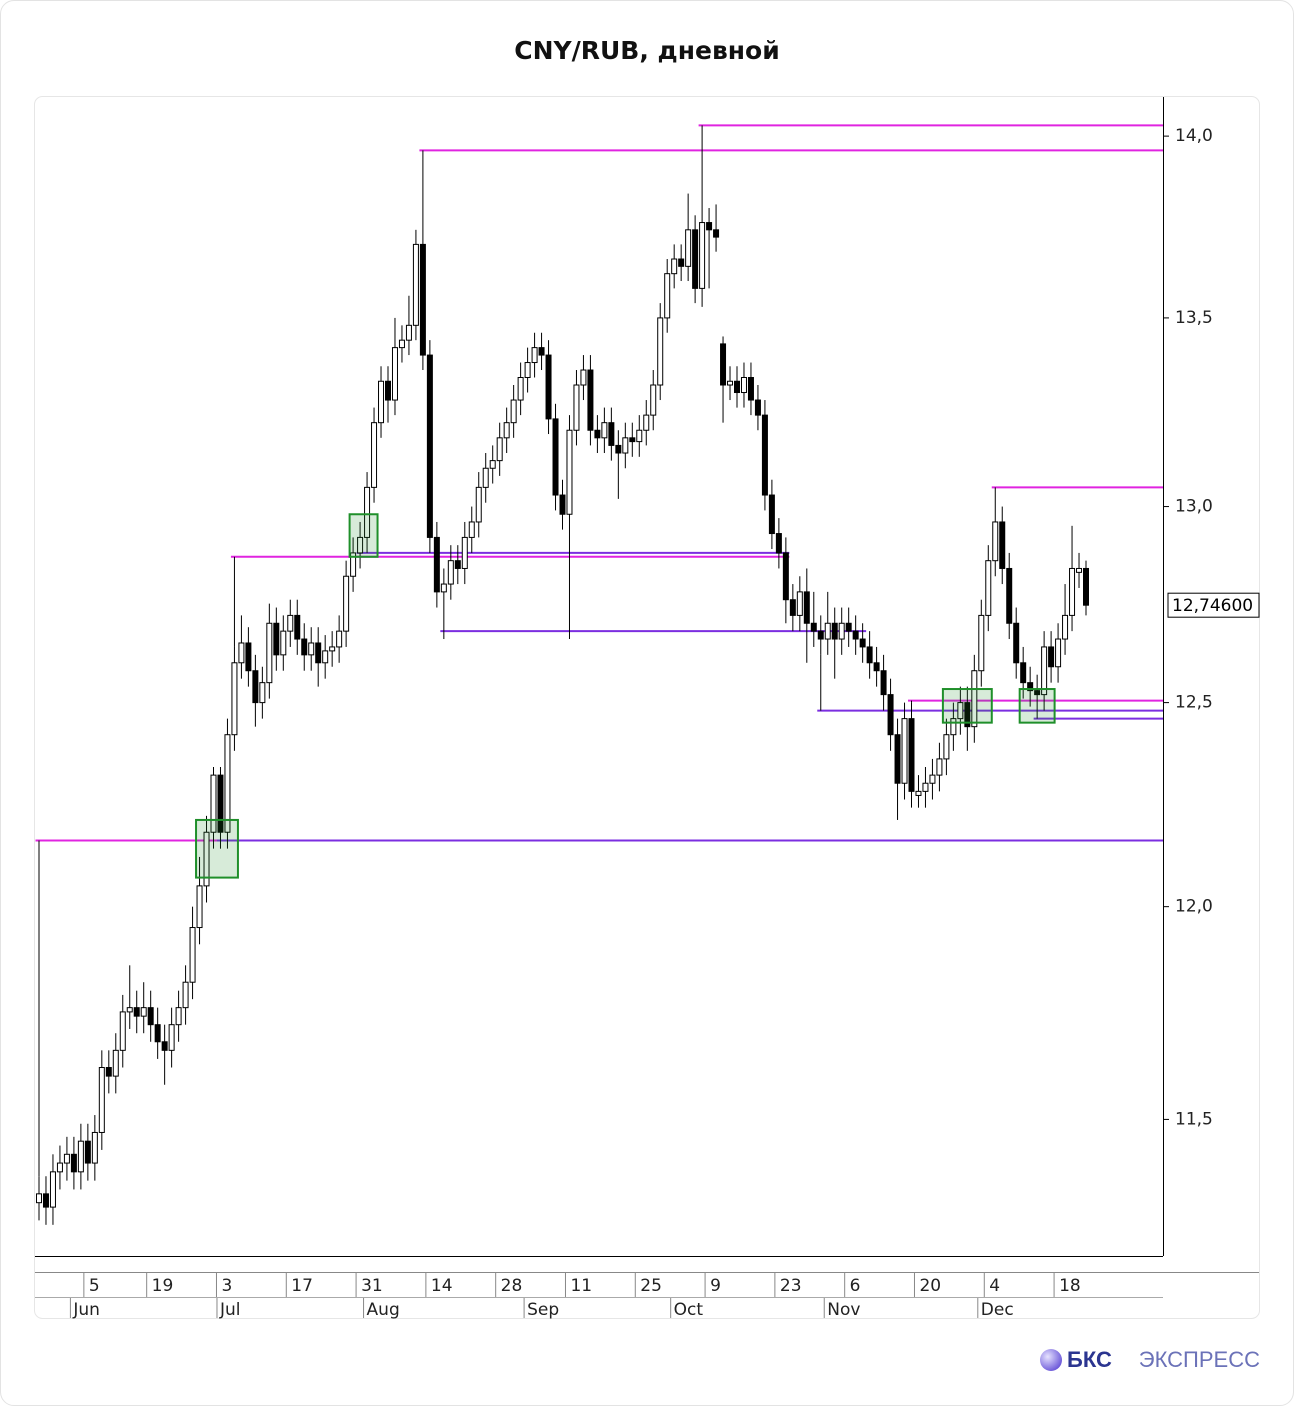 This screenshot has height=1406, width=1294. What do you see at coordinates (581, 1286) in the screenshot?
I see `x-tick-label: 11` at bounding box center [581, 1286].